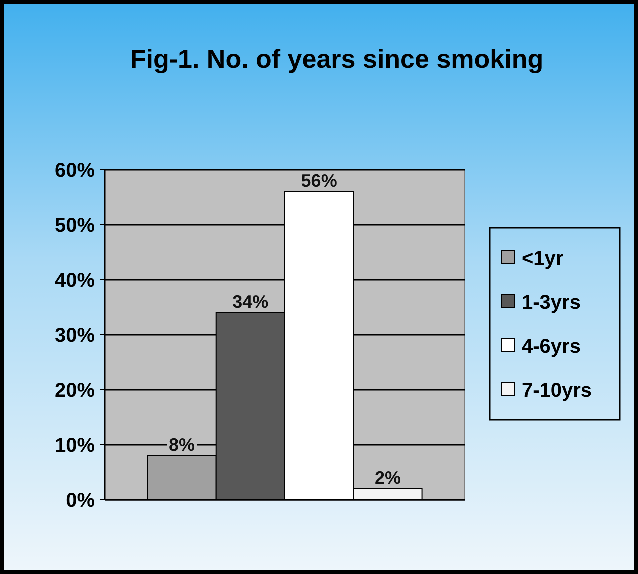 This screenshot has width=638, height=574. Describe the element at coordinates (75, 226) in the screenshot. I see `y-tick-label: 50%` at that location.